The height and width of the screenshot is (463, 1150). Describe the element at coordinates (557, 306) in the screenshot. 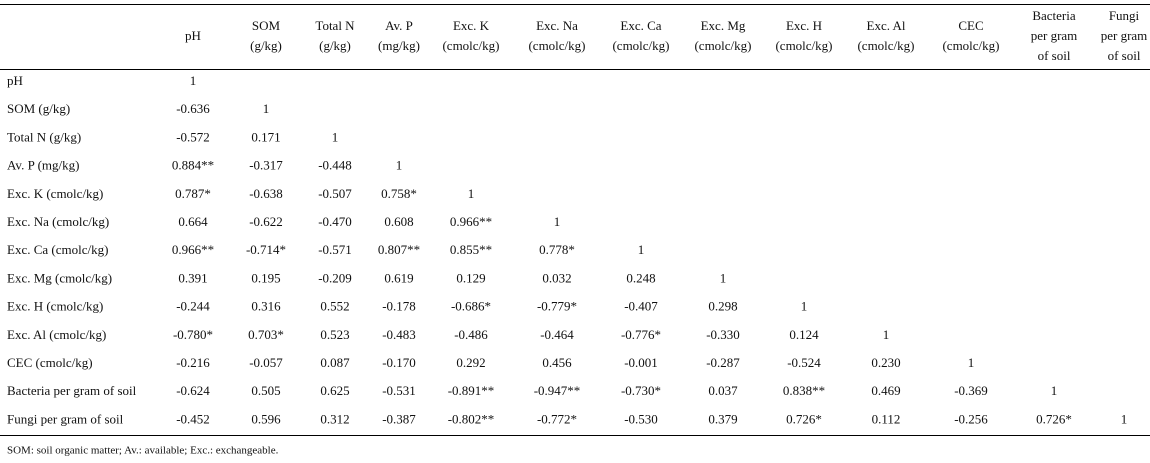

I see `cell-value: -0.779*` at that location.